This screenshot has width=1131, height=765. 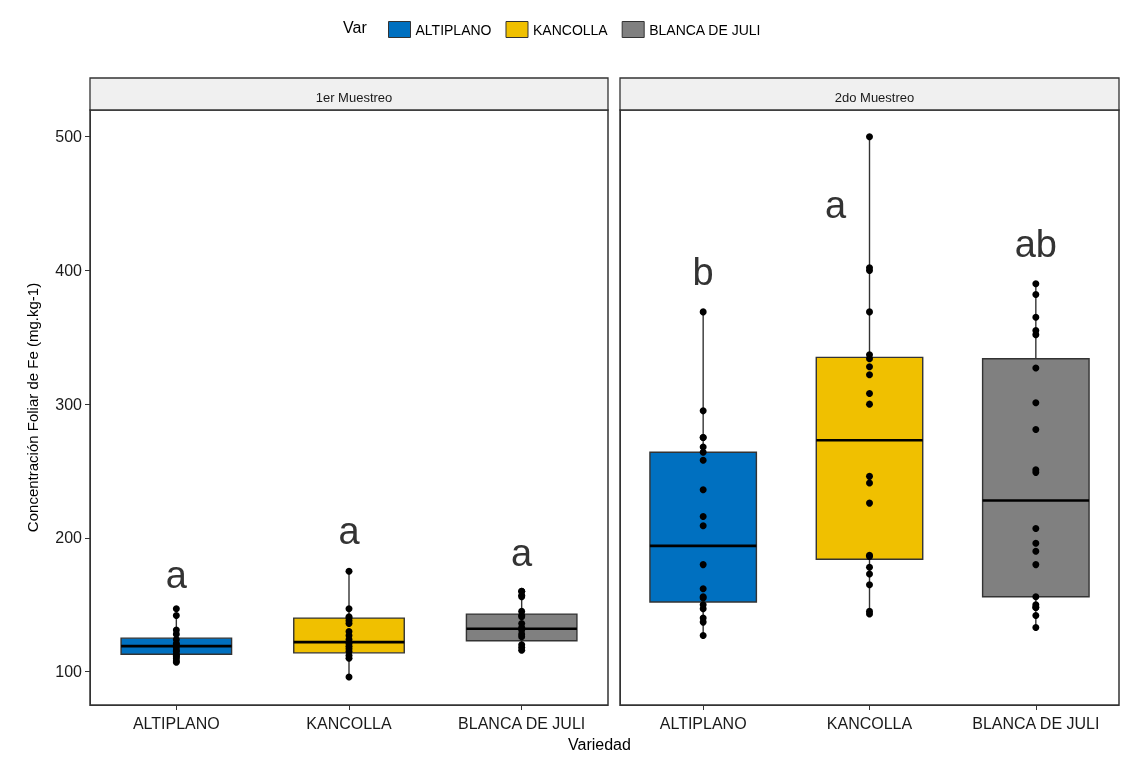 What do you see at coordinates (69, 672) in the screenshot?
I see `y-tick-label: 100` at bounding box center [69, 672].